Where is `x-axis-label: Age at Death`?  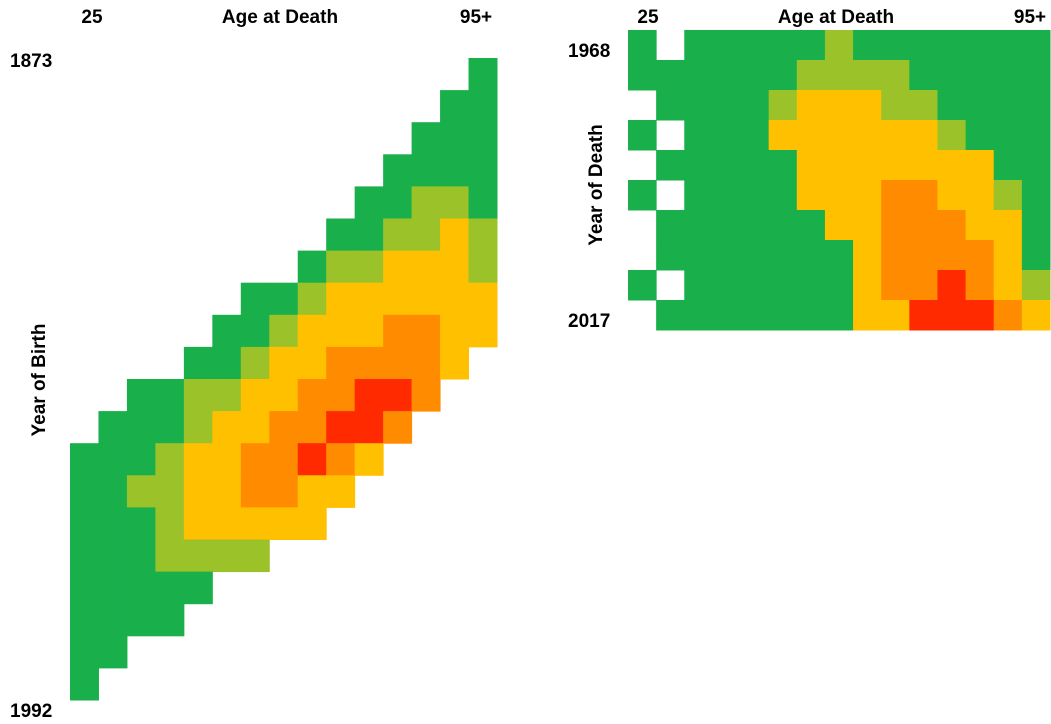
x-axis-label: Age at Death is located at coordinates (280, 17).